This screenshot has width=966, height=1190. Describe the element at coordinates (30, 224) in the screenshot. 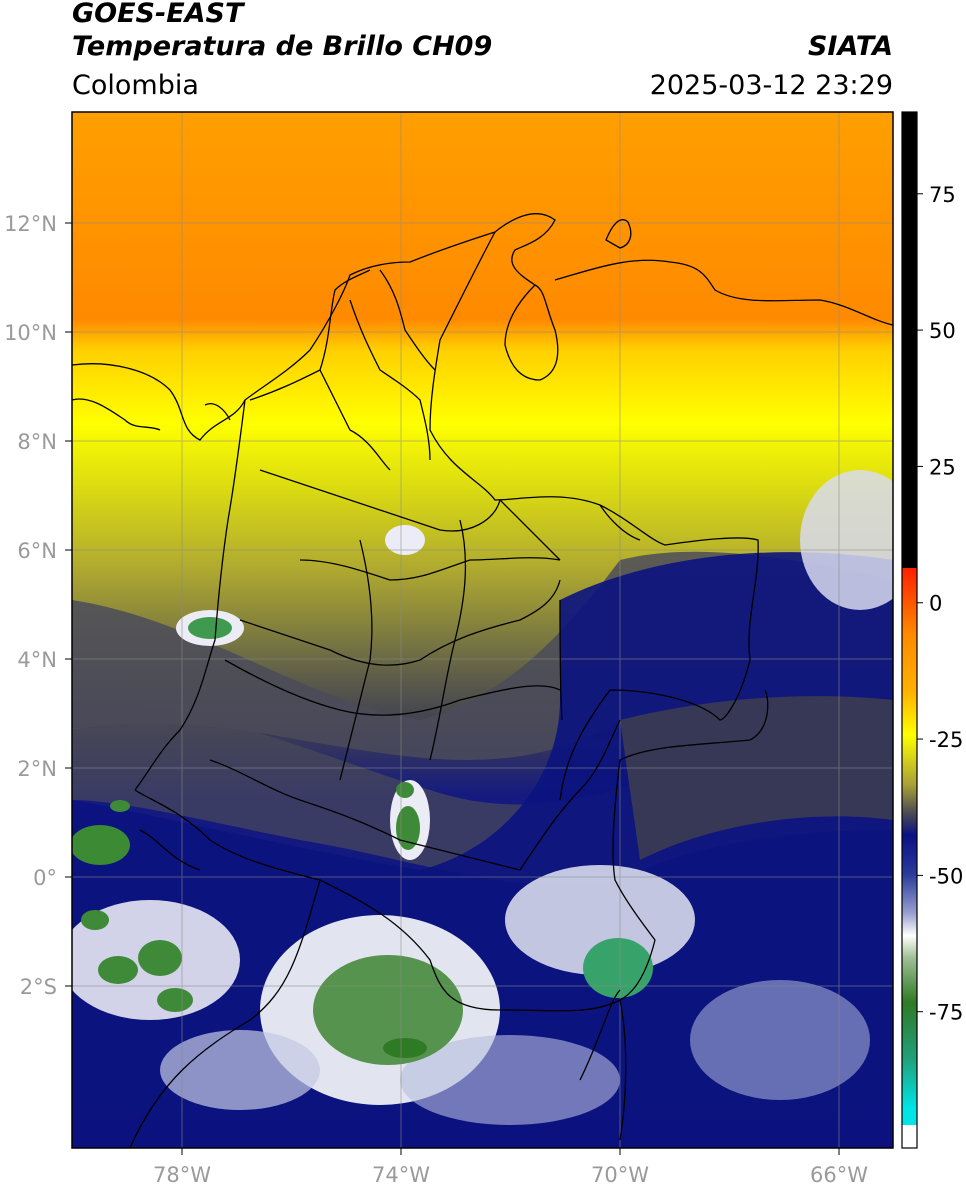

I see `latitude-label: 12°N` at that location.